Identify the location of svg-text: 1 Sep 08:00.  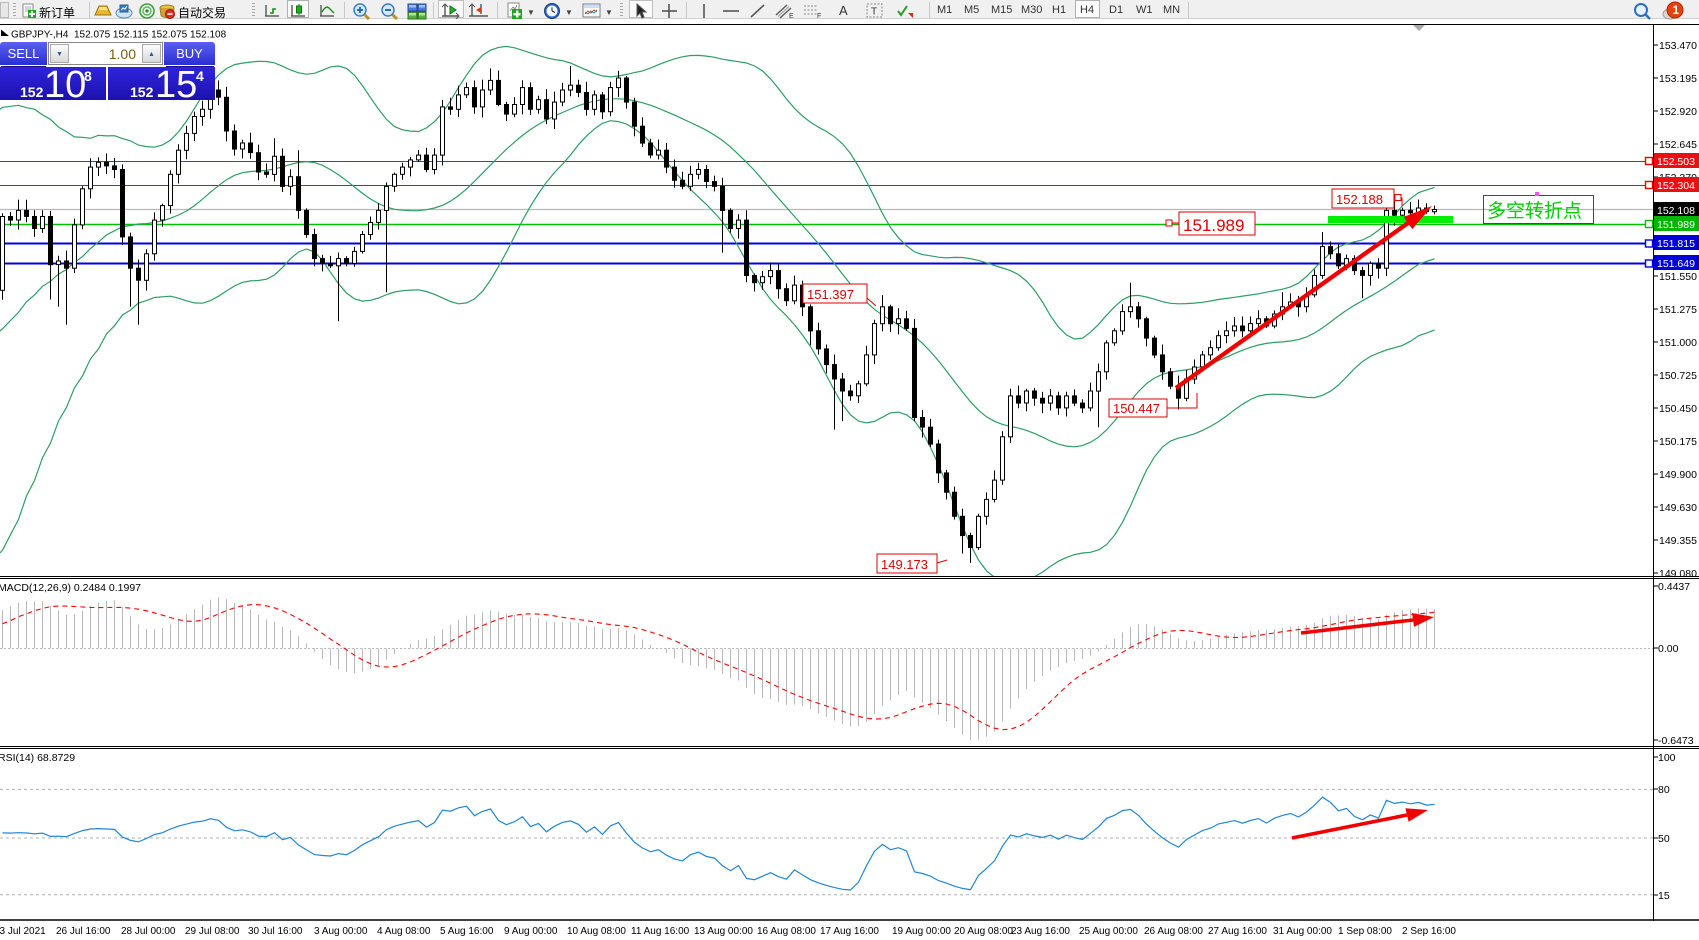
(1365, 931).